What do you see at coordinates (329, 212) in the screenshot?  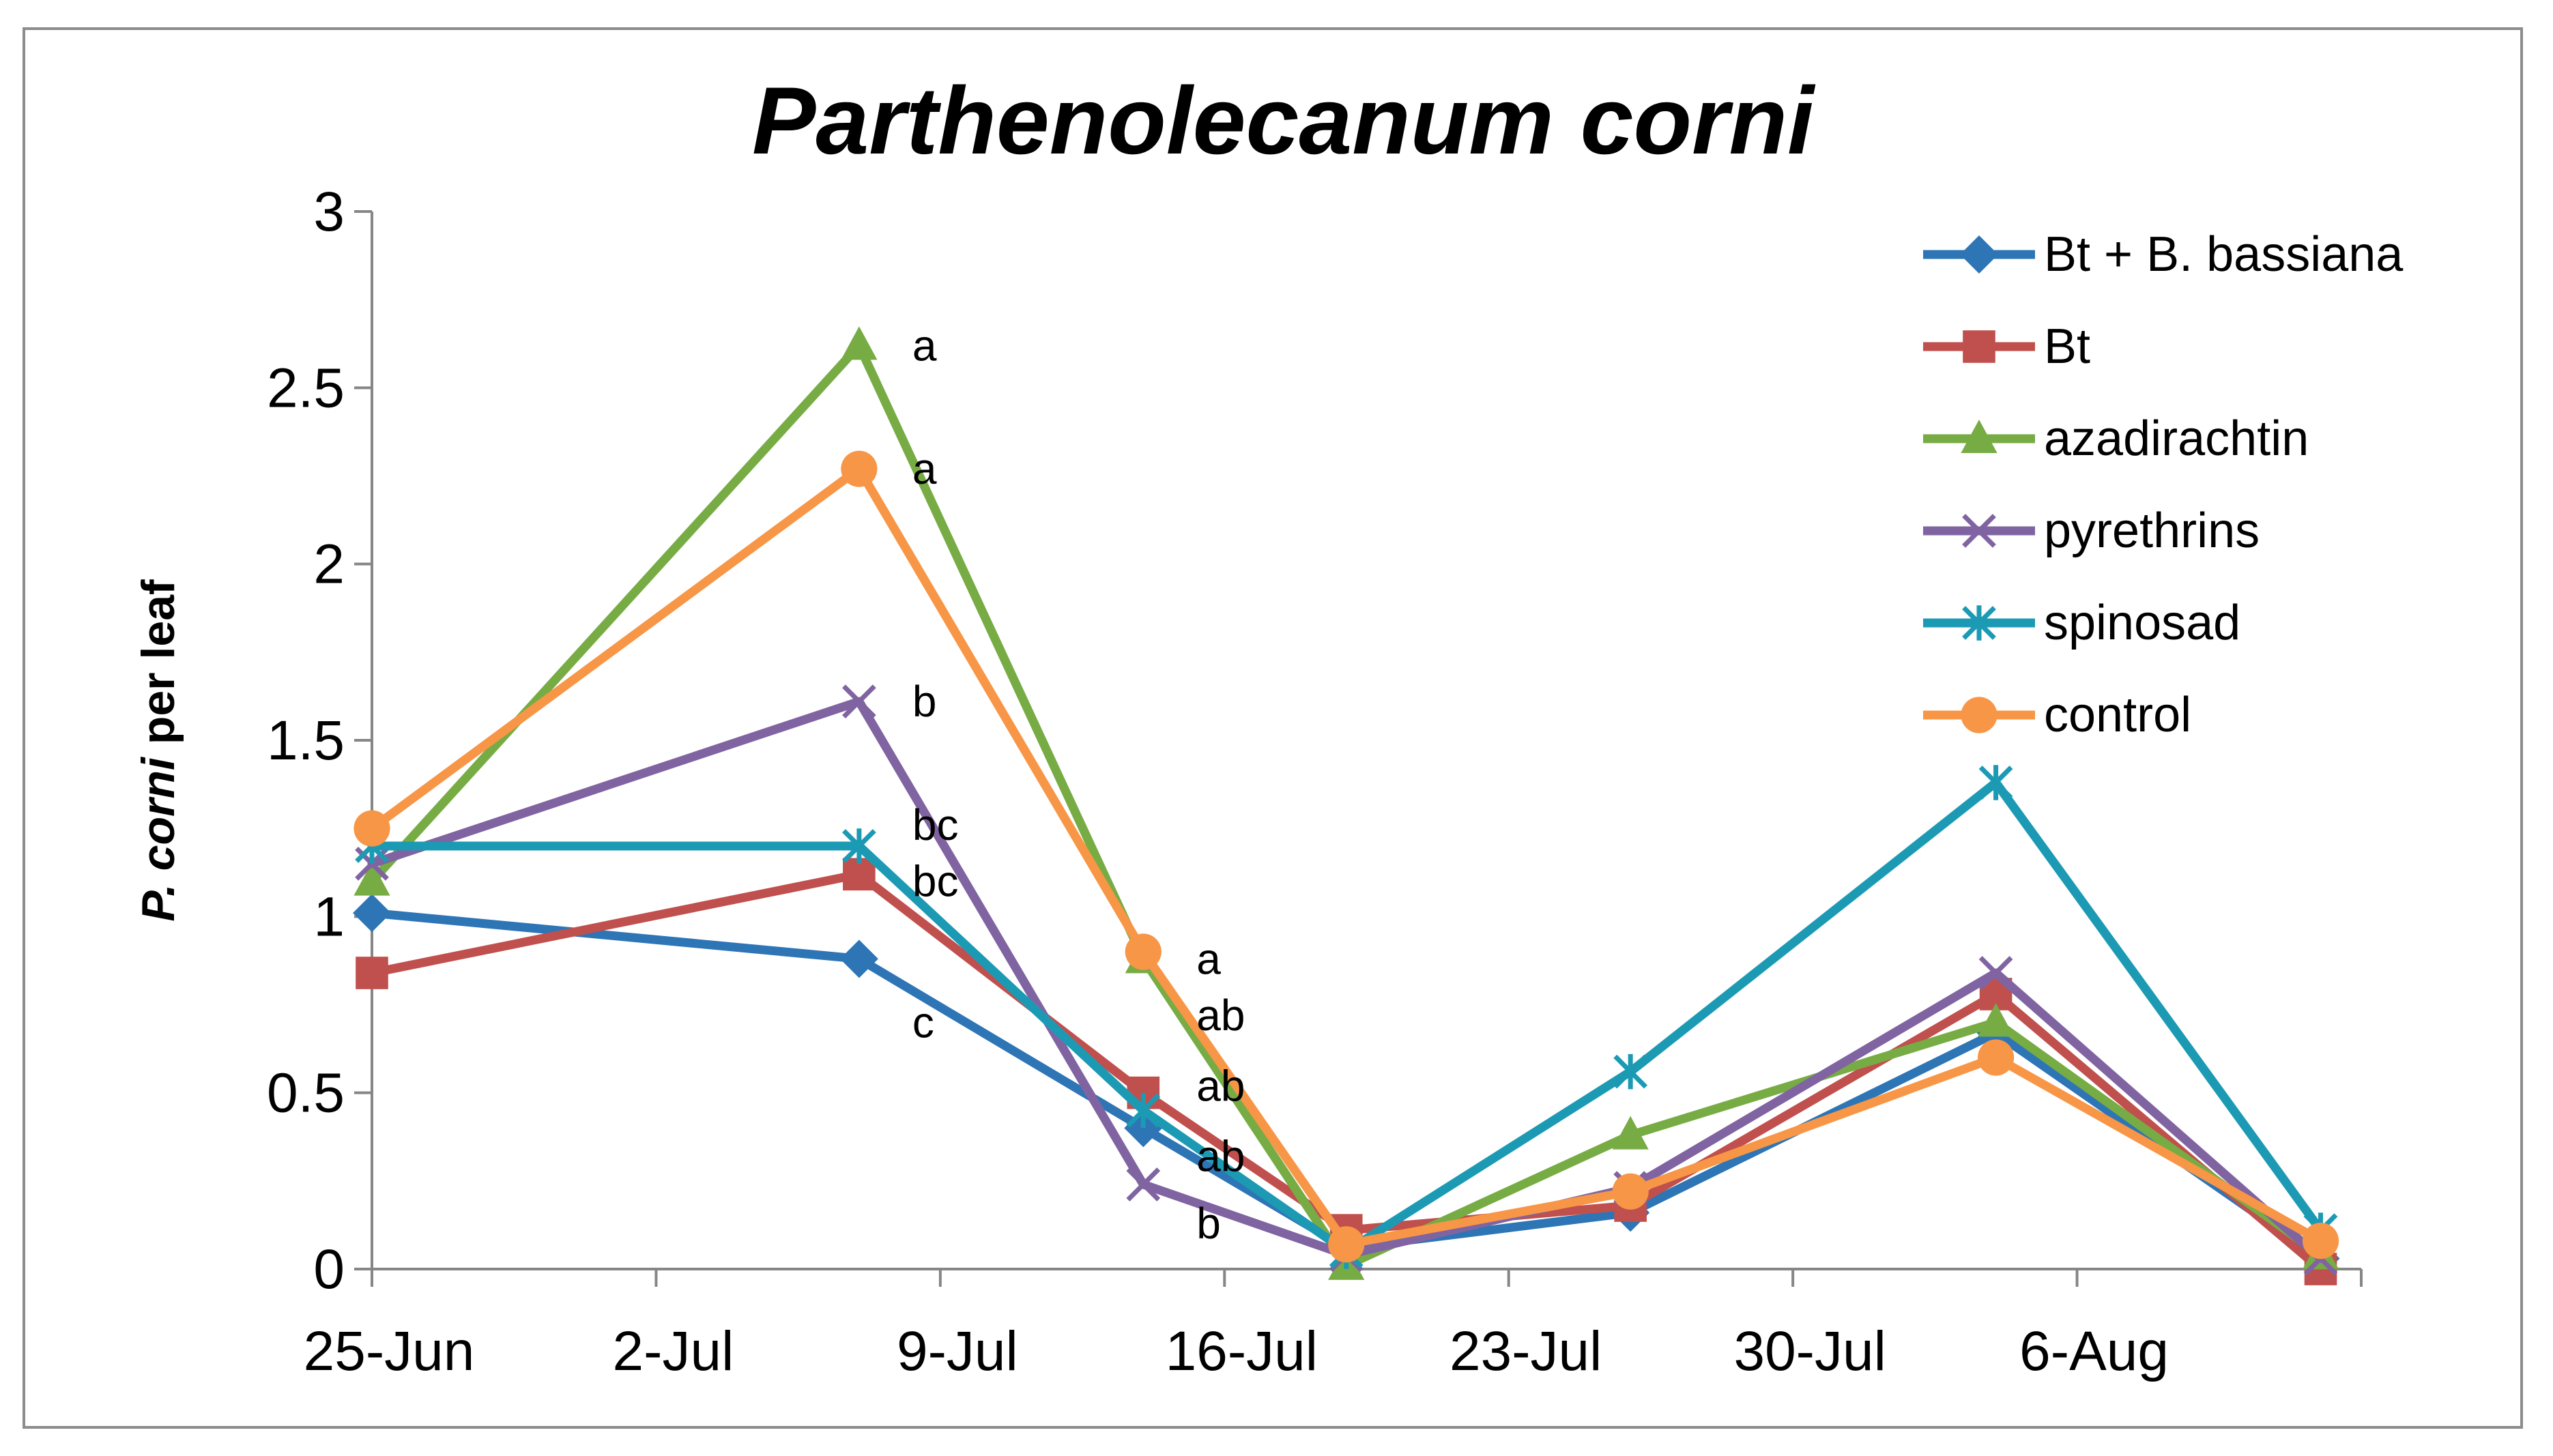 I see `y-tick-label: 3` at bounding box center [329, 212].